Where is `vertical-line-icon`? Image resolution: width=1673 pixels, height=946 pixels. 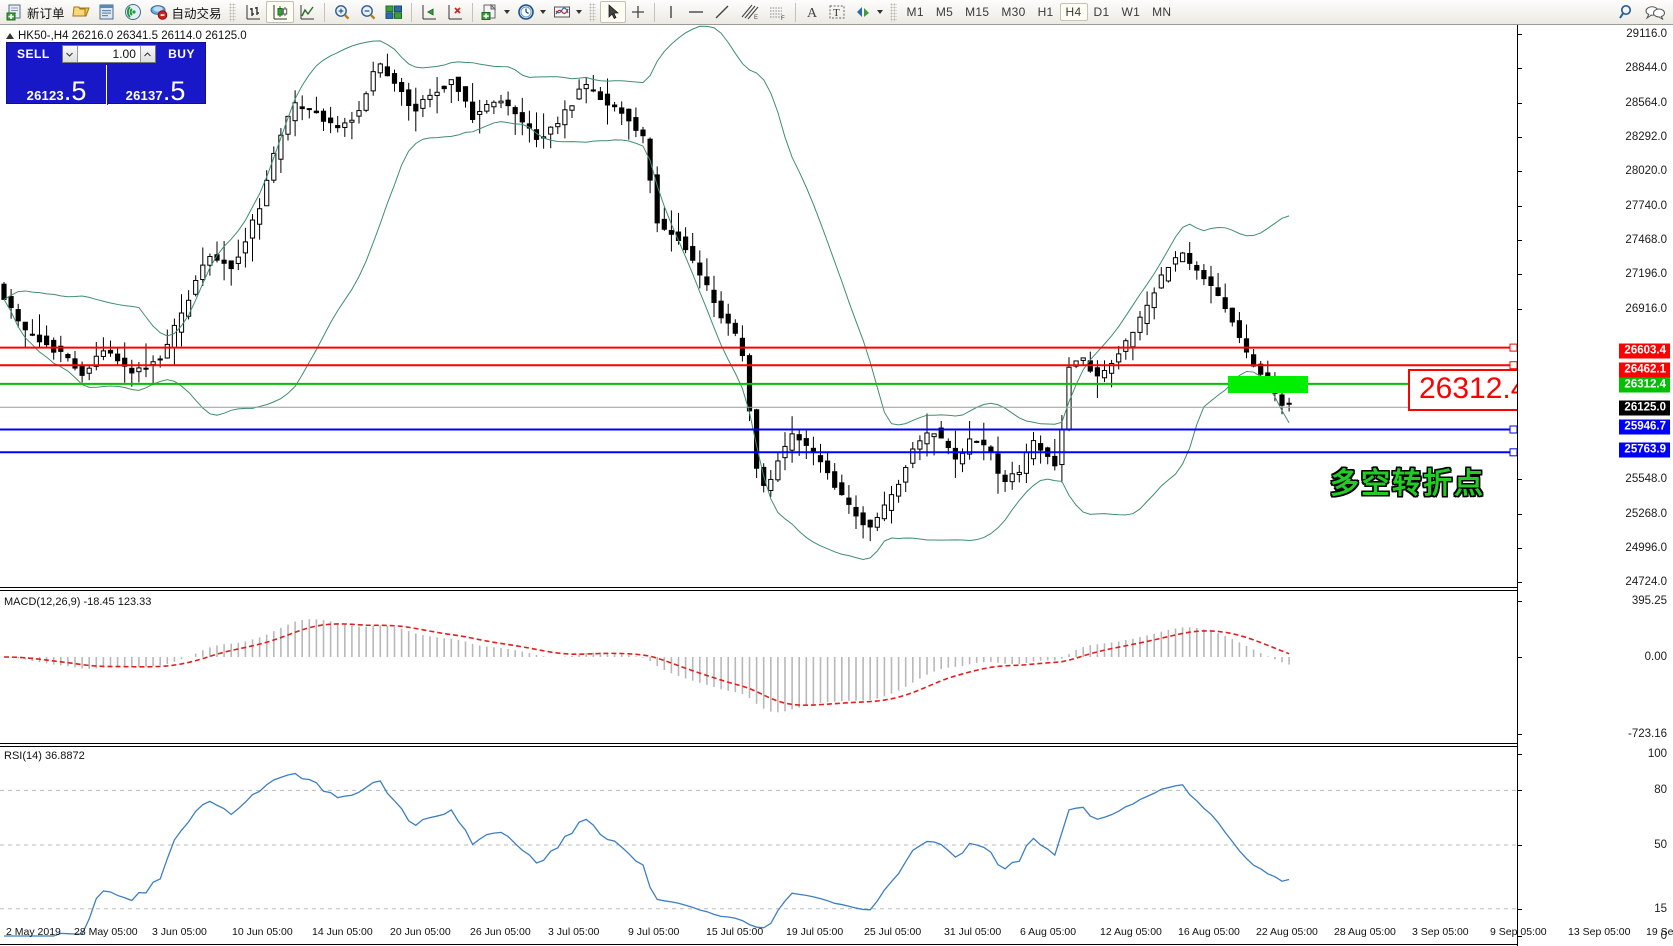 vertical-line-icon is located at coordinates (670, 12).